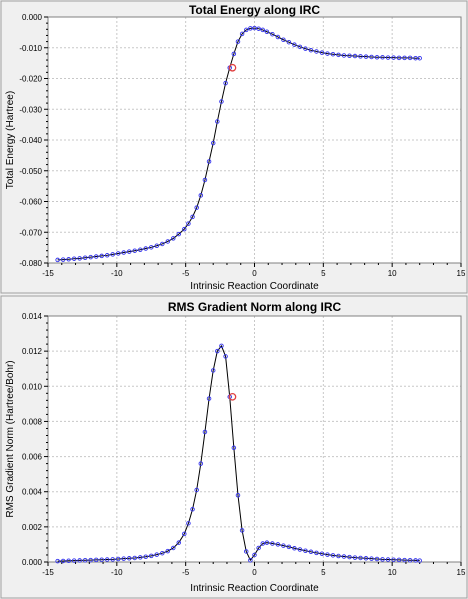 Image resolution: width=468 pixels, height=599 pixels. Describe the element at coordinates (30, 263) in the screenshot. I see `y-tick-label: -0.080` at that location.